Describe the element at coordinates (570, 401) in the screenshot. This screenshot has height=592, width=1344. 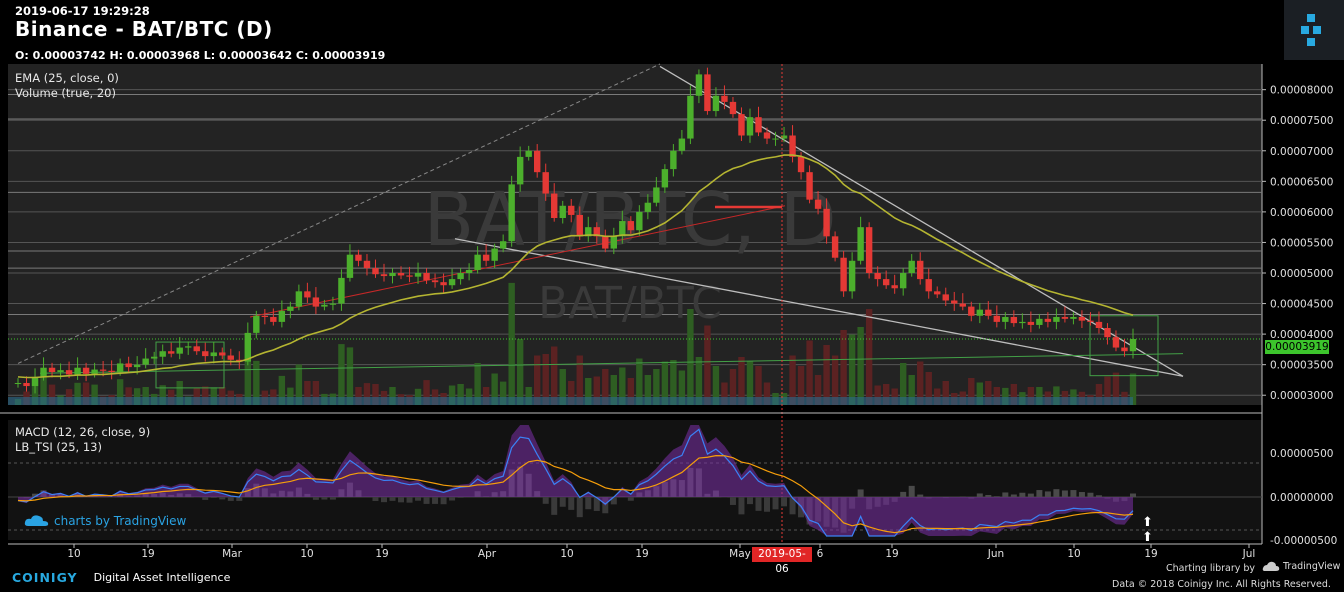
I see `volume-ma` at that location.